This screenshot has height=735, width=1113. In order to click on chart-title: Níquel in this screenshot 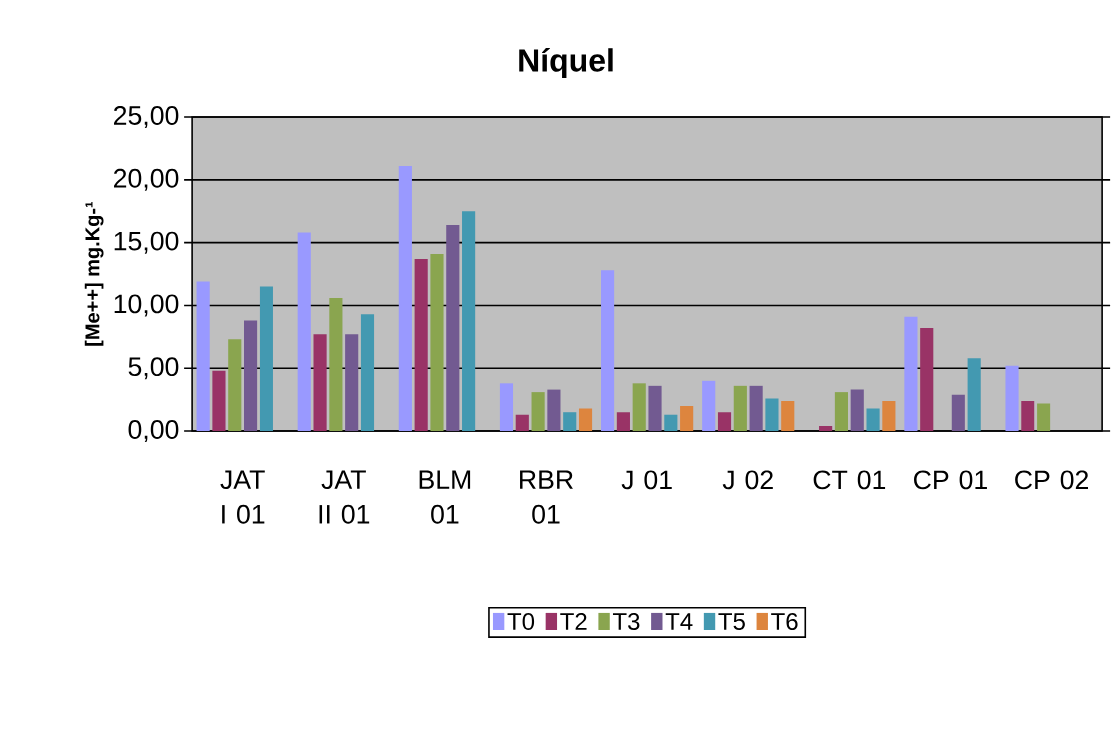, I will do `click(566, 63)`.